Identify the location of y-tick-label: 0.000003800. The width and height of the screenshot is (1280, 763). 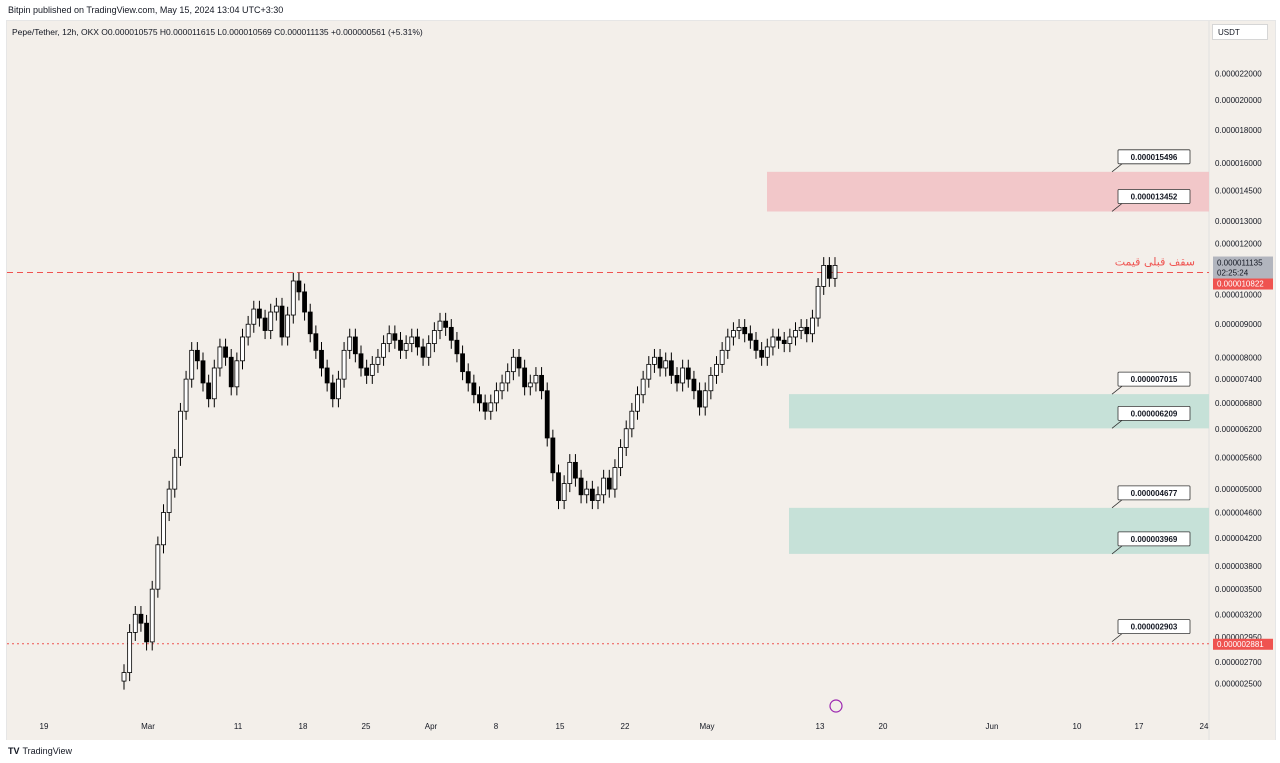
(1238, 566).